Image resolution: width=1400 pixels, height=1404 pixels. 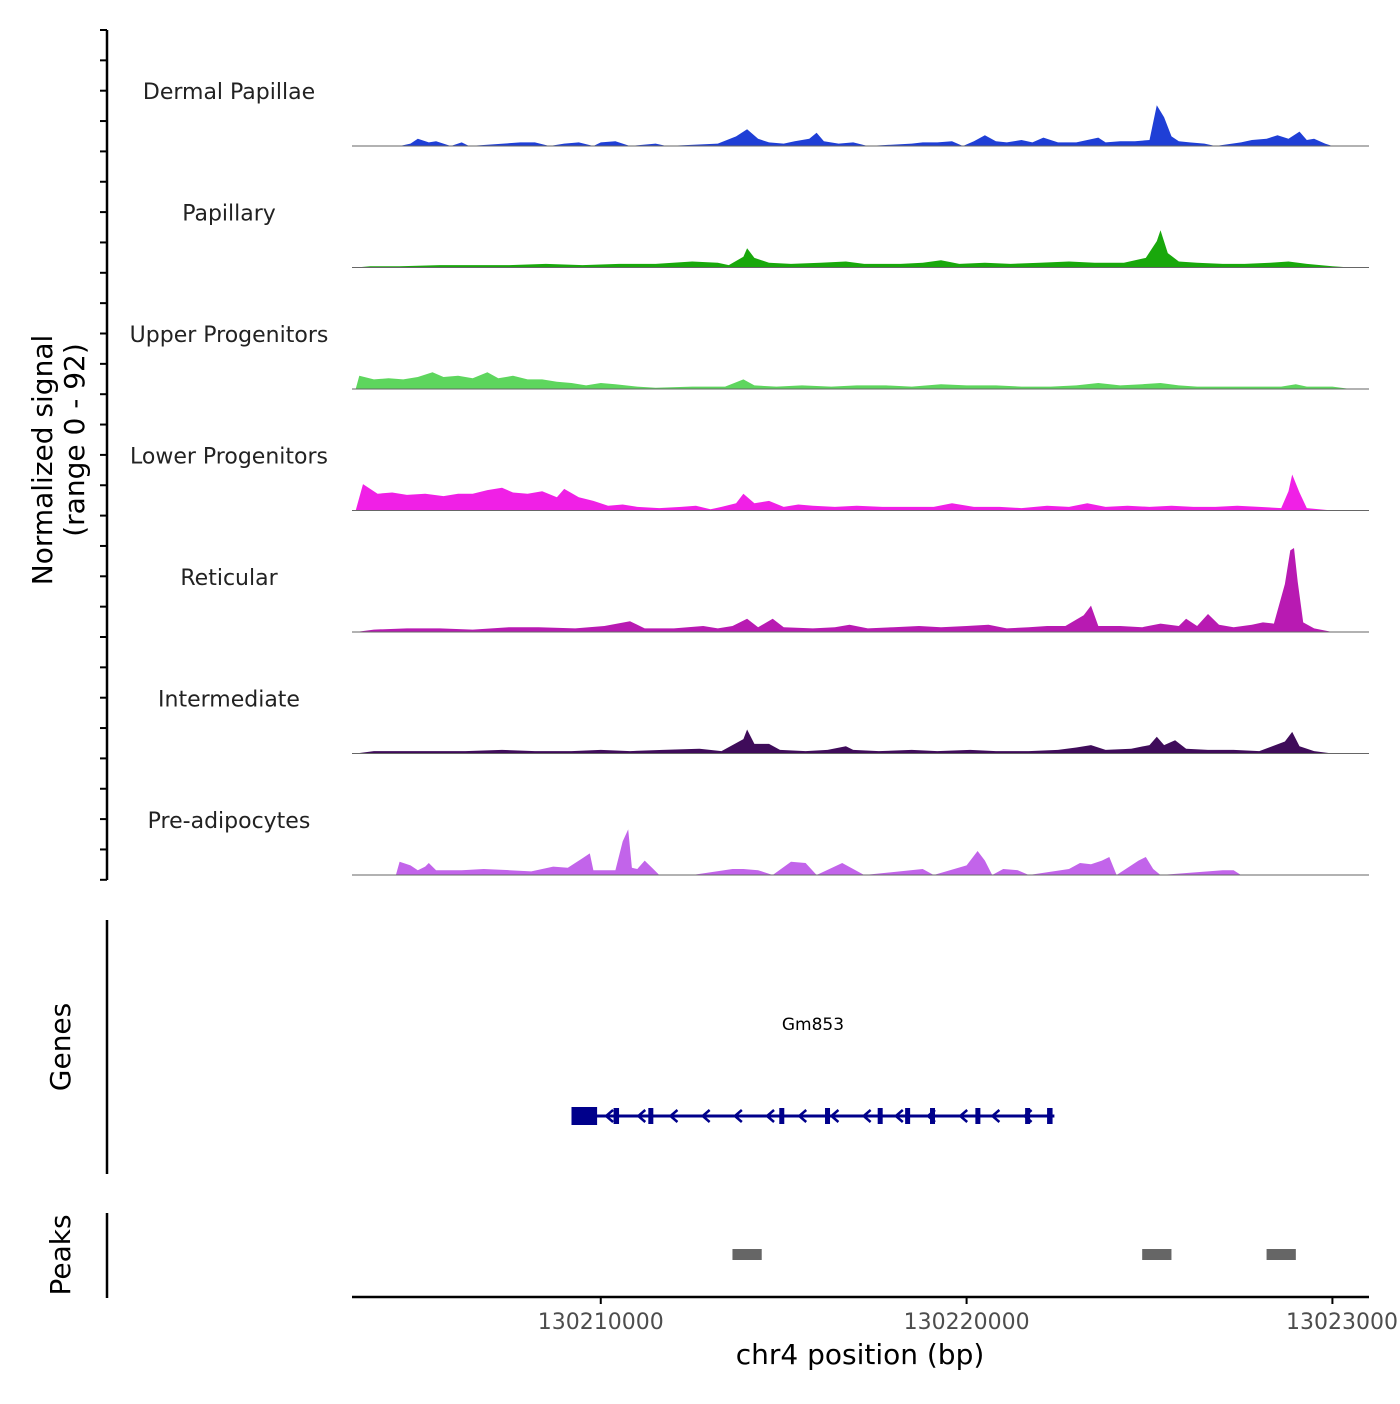 What do you see at coordinates (74, 440) in the screenshot?
I see `y-axis-label-line2: (range 0 - 92)` at bounding box center [74, 440].